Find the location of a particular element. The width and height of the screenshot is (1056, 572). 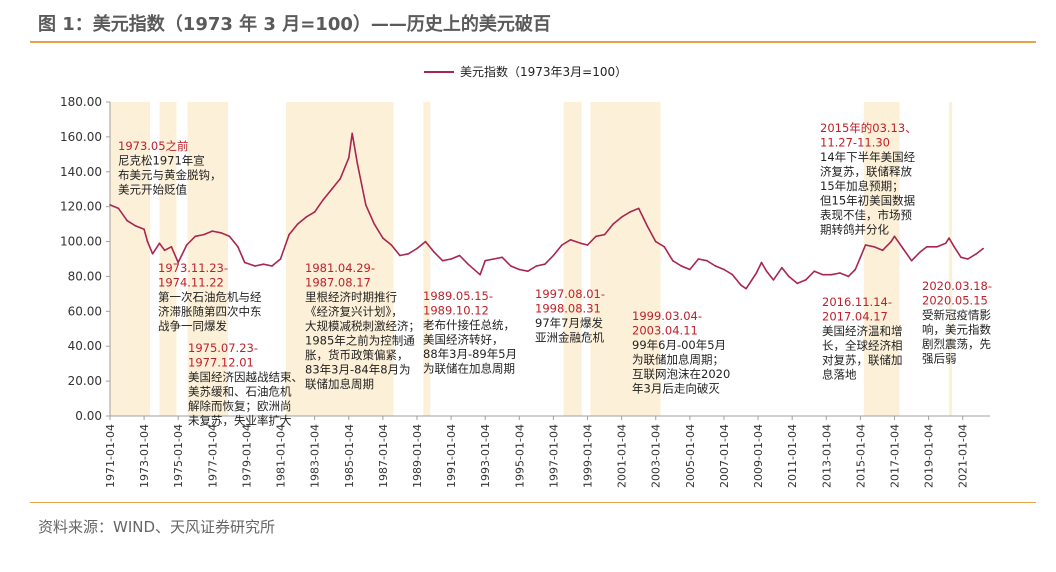

x-tick-label: 1997-01-04 is located at coordinates (553, 456).